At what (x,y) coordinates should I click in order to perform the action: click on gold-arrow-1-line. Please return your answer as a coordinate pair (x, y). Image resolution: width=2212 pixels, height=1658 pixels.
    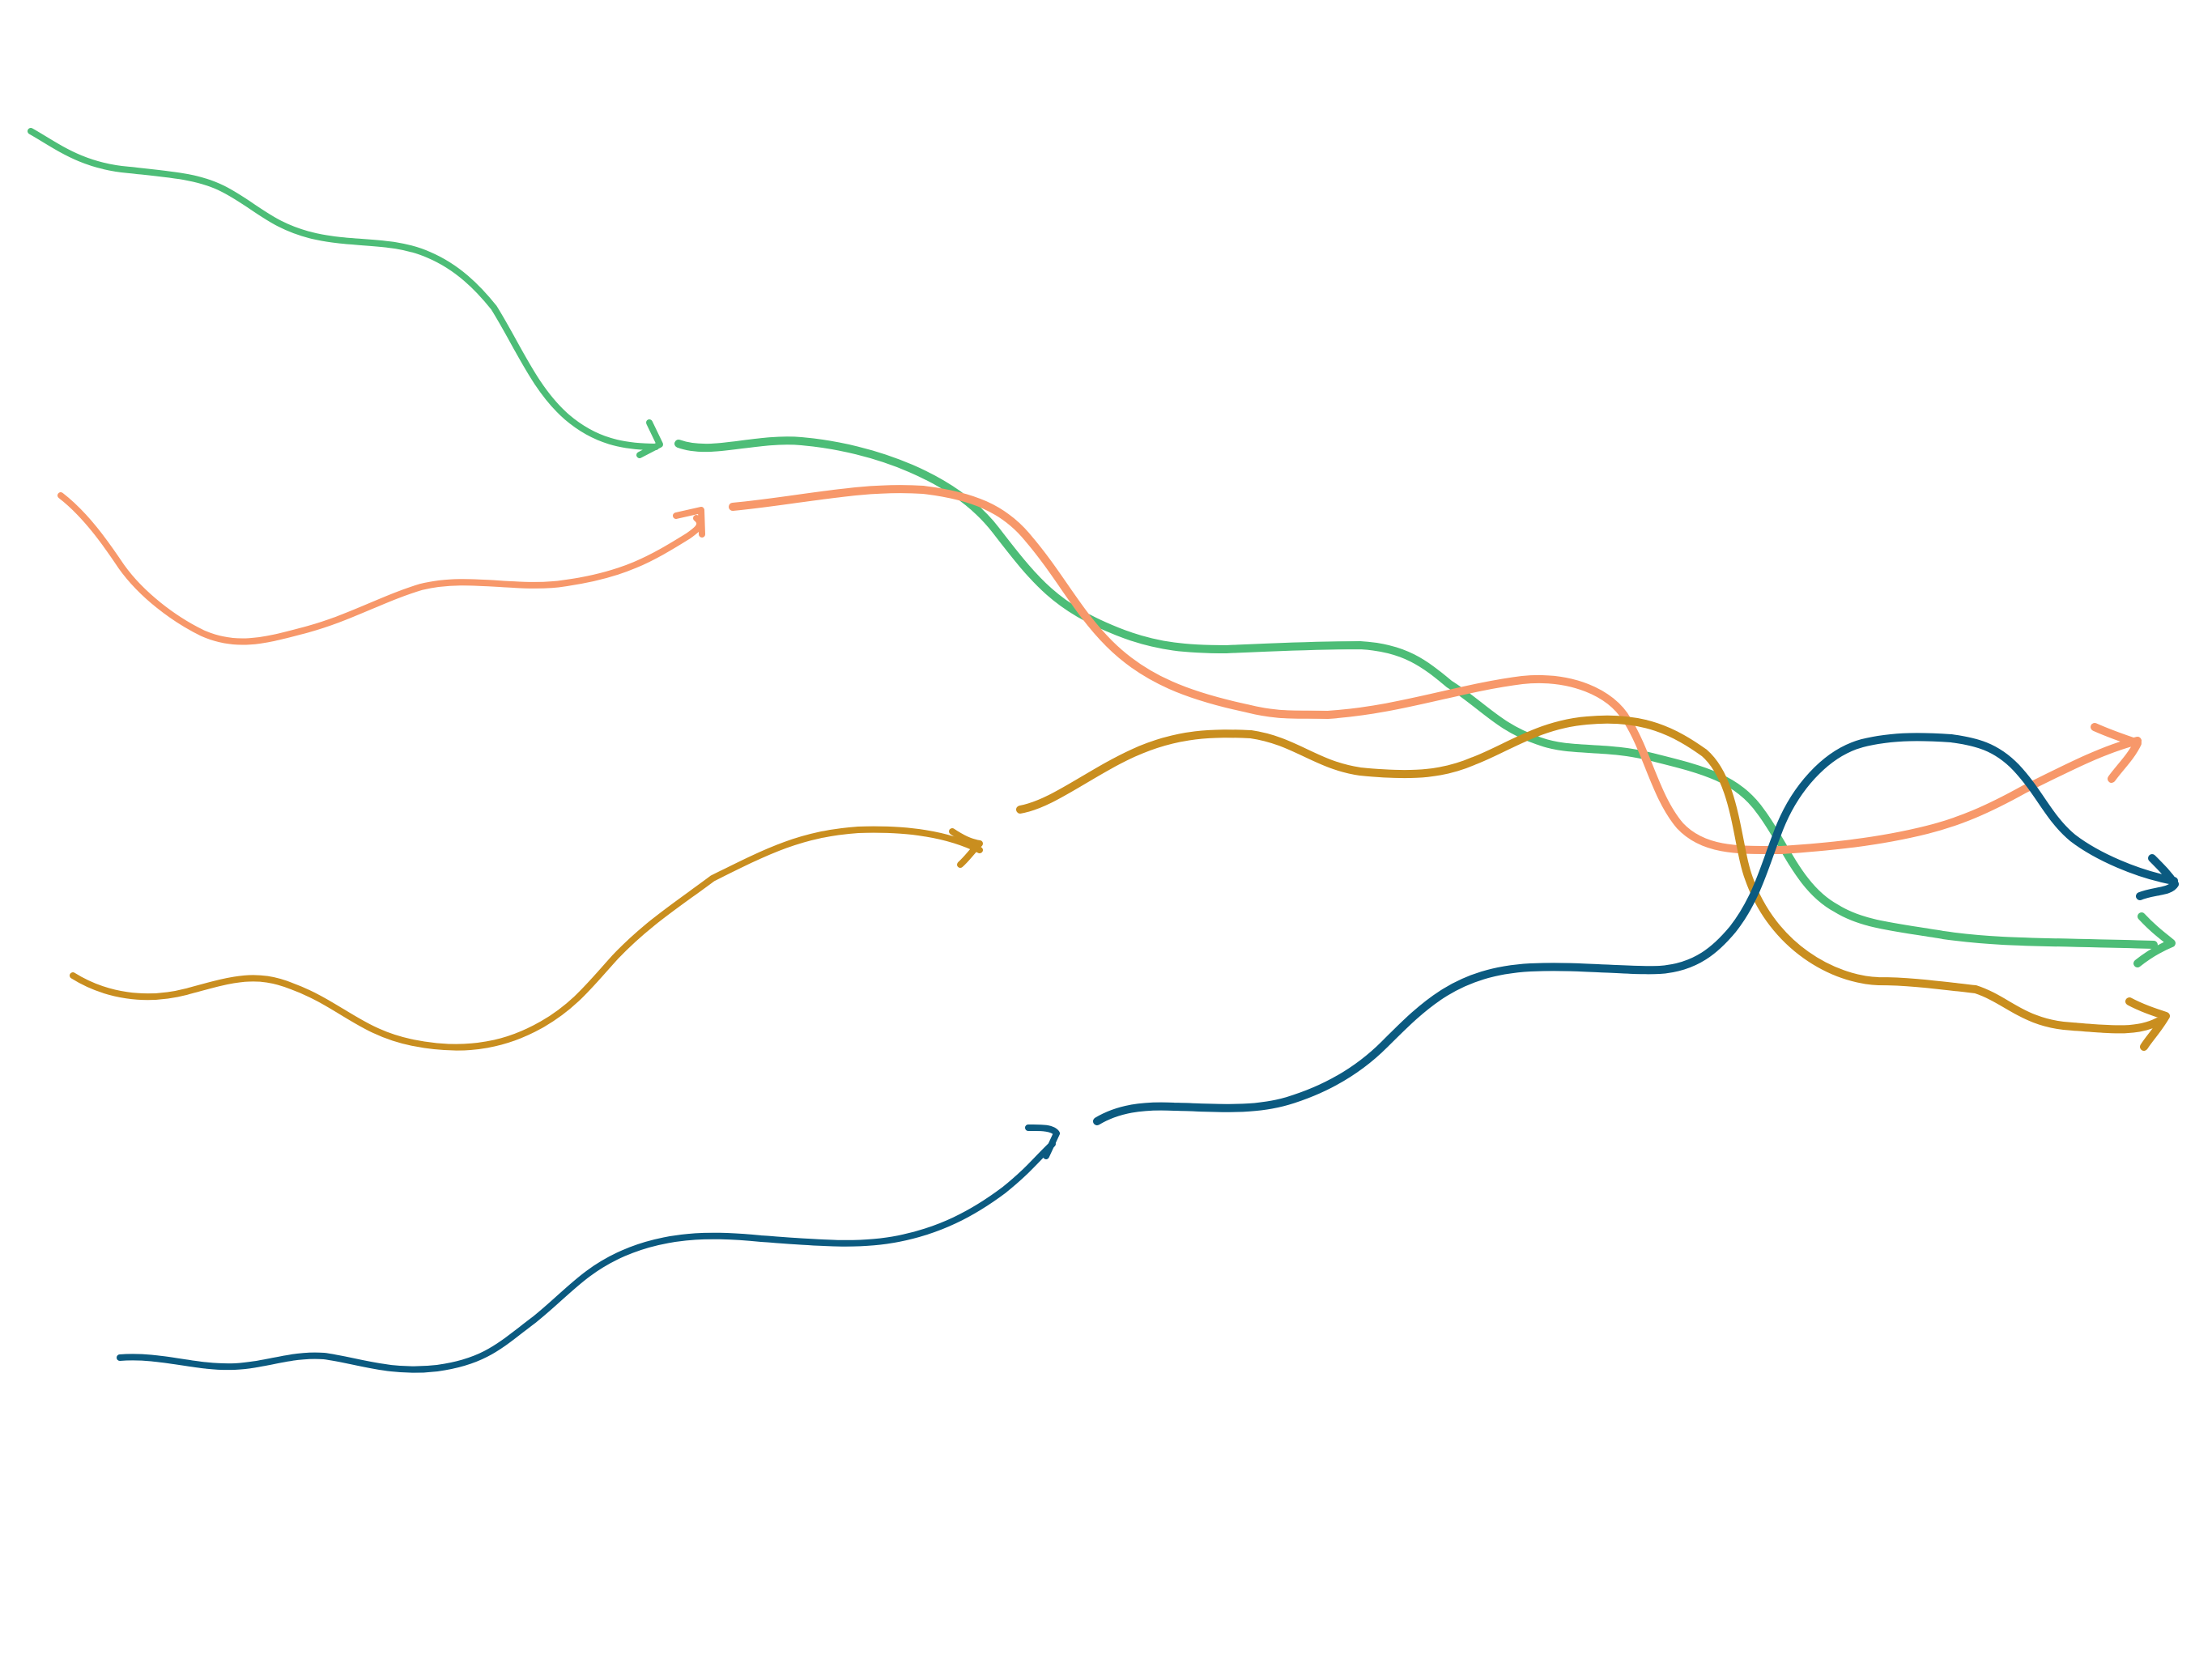
    Looking at the image, I should click on (527, 938).